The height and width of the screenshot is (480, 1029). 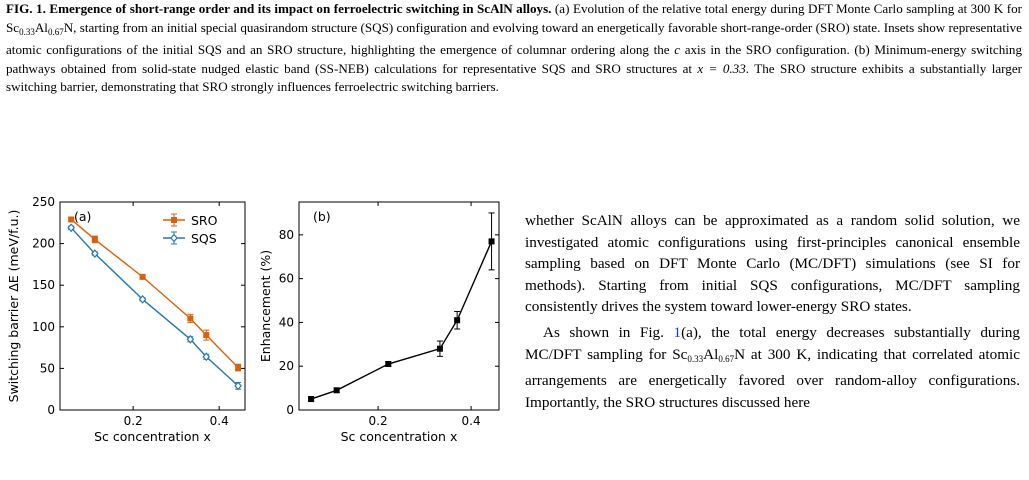 What do you see at coordinates (47, 368) in the screenshot?
I see `y-tick-label: 50` at bounding box center [47, 368].